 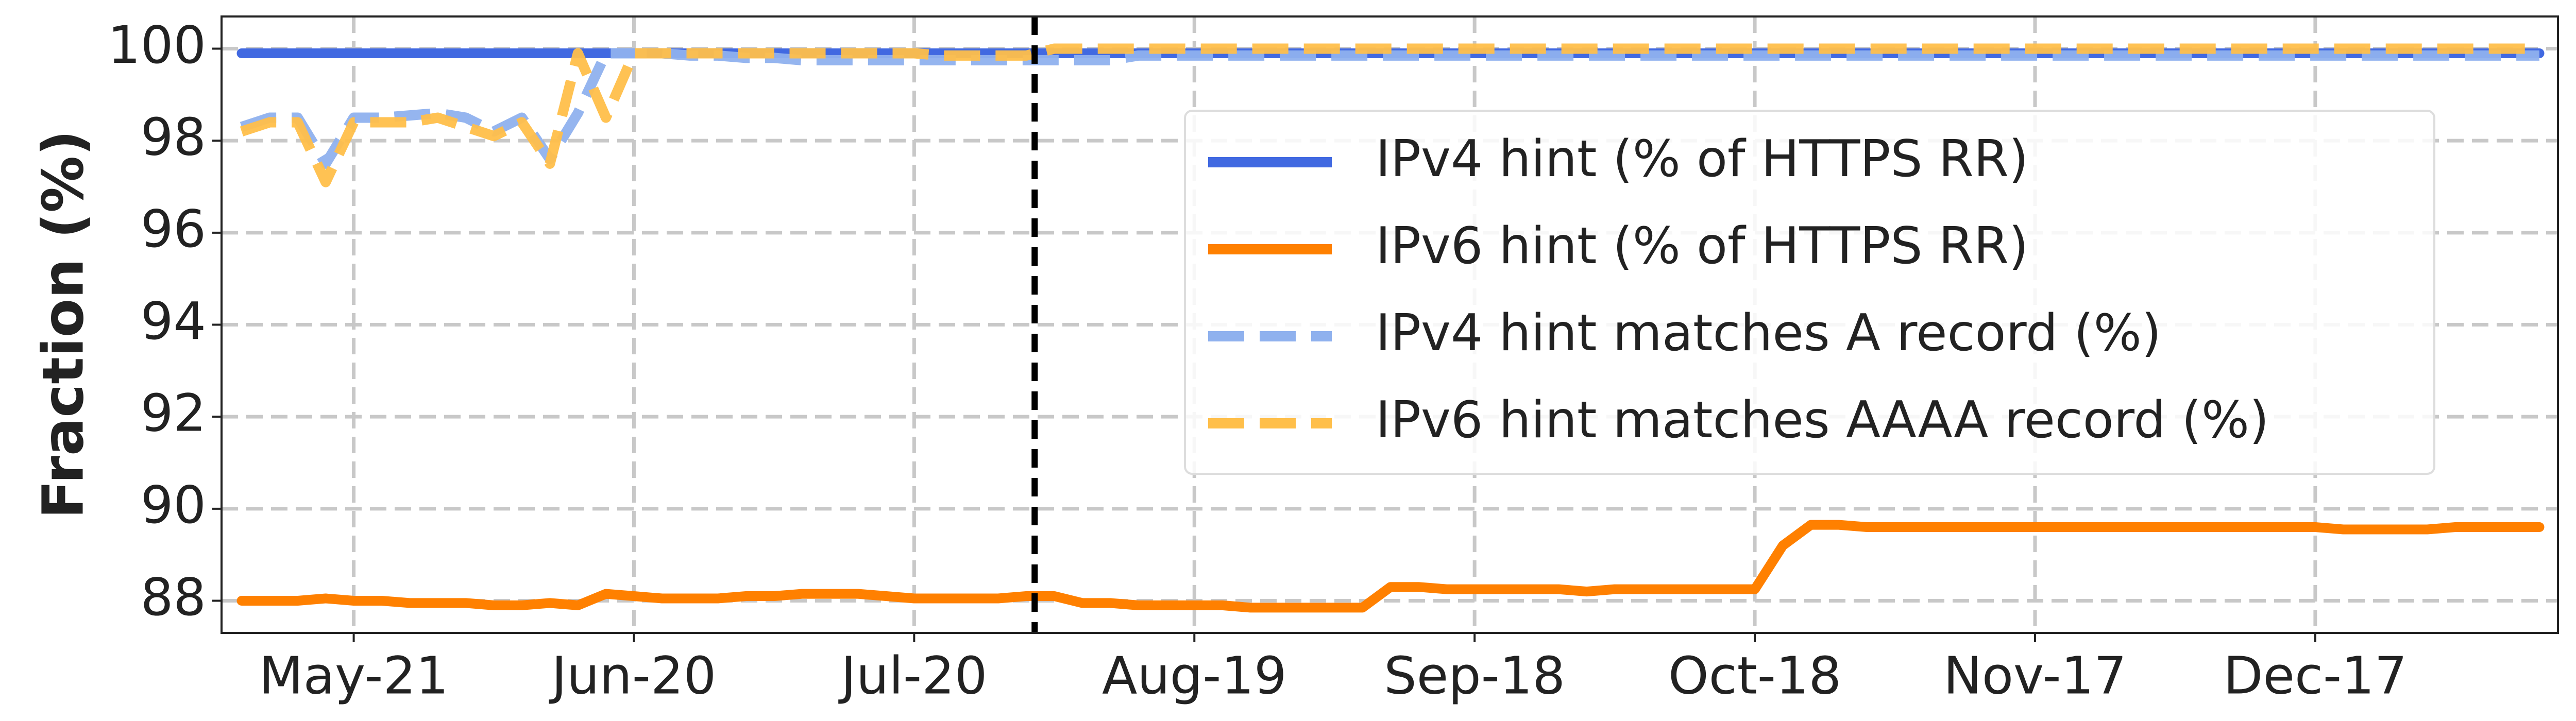 What do you see at coordinates (633, 675) in the screenshot?
I see `x-tick-label: Jun-20` at bounding box center [633, 675].